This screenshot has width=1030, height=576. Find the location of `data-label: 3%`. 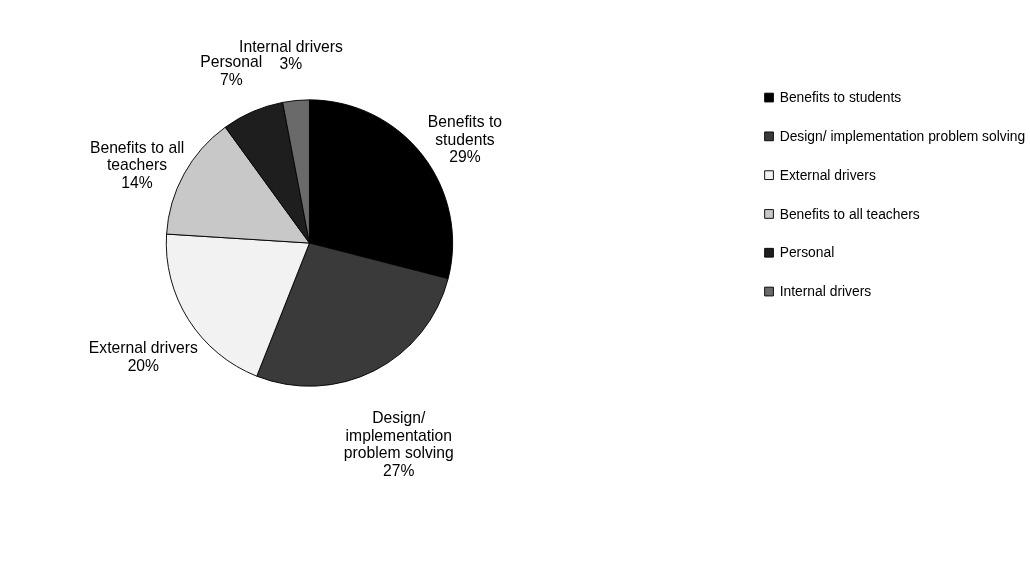

data-label: 3% is located at coordinates (291, 64).